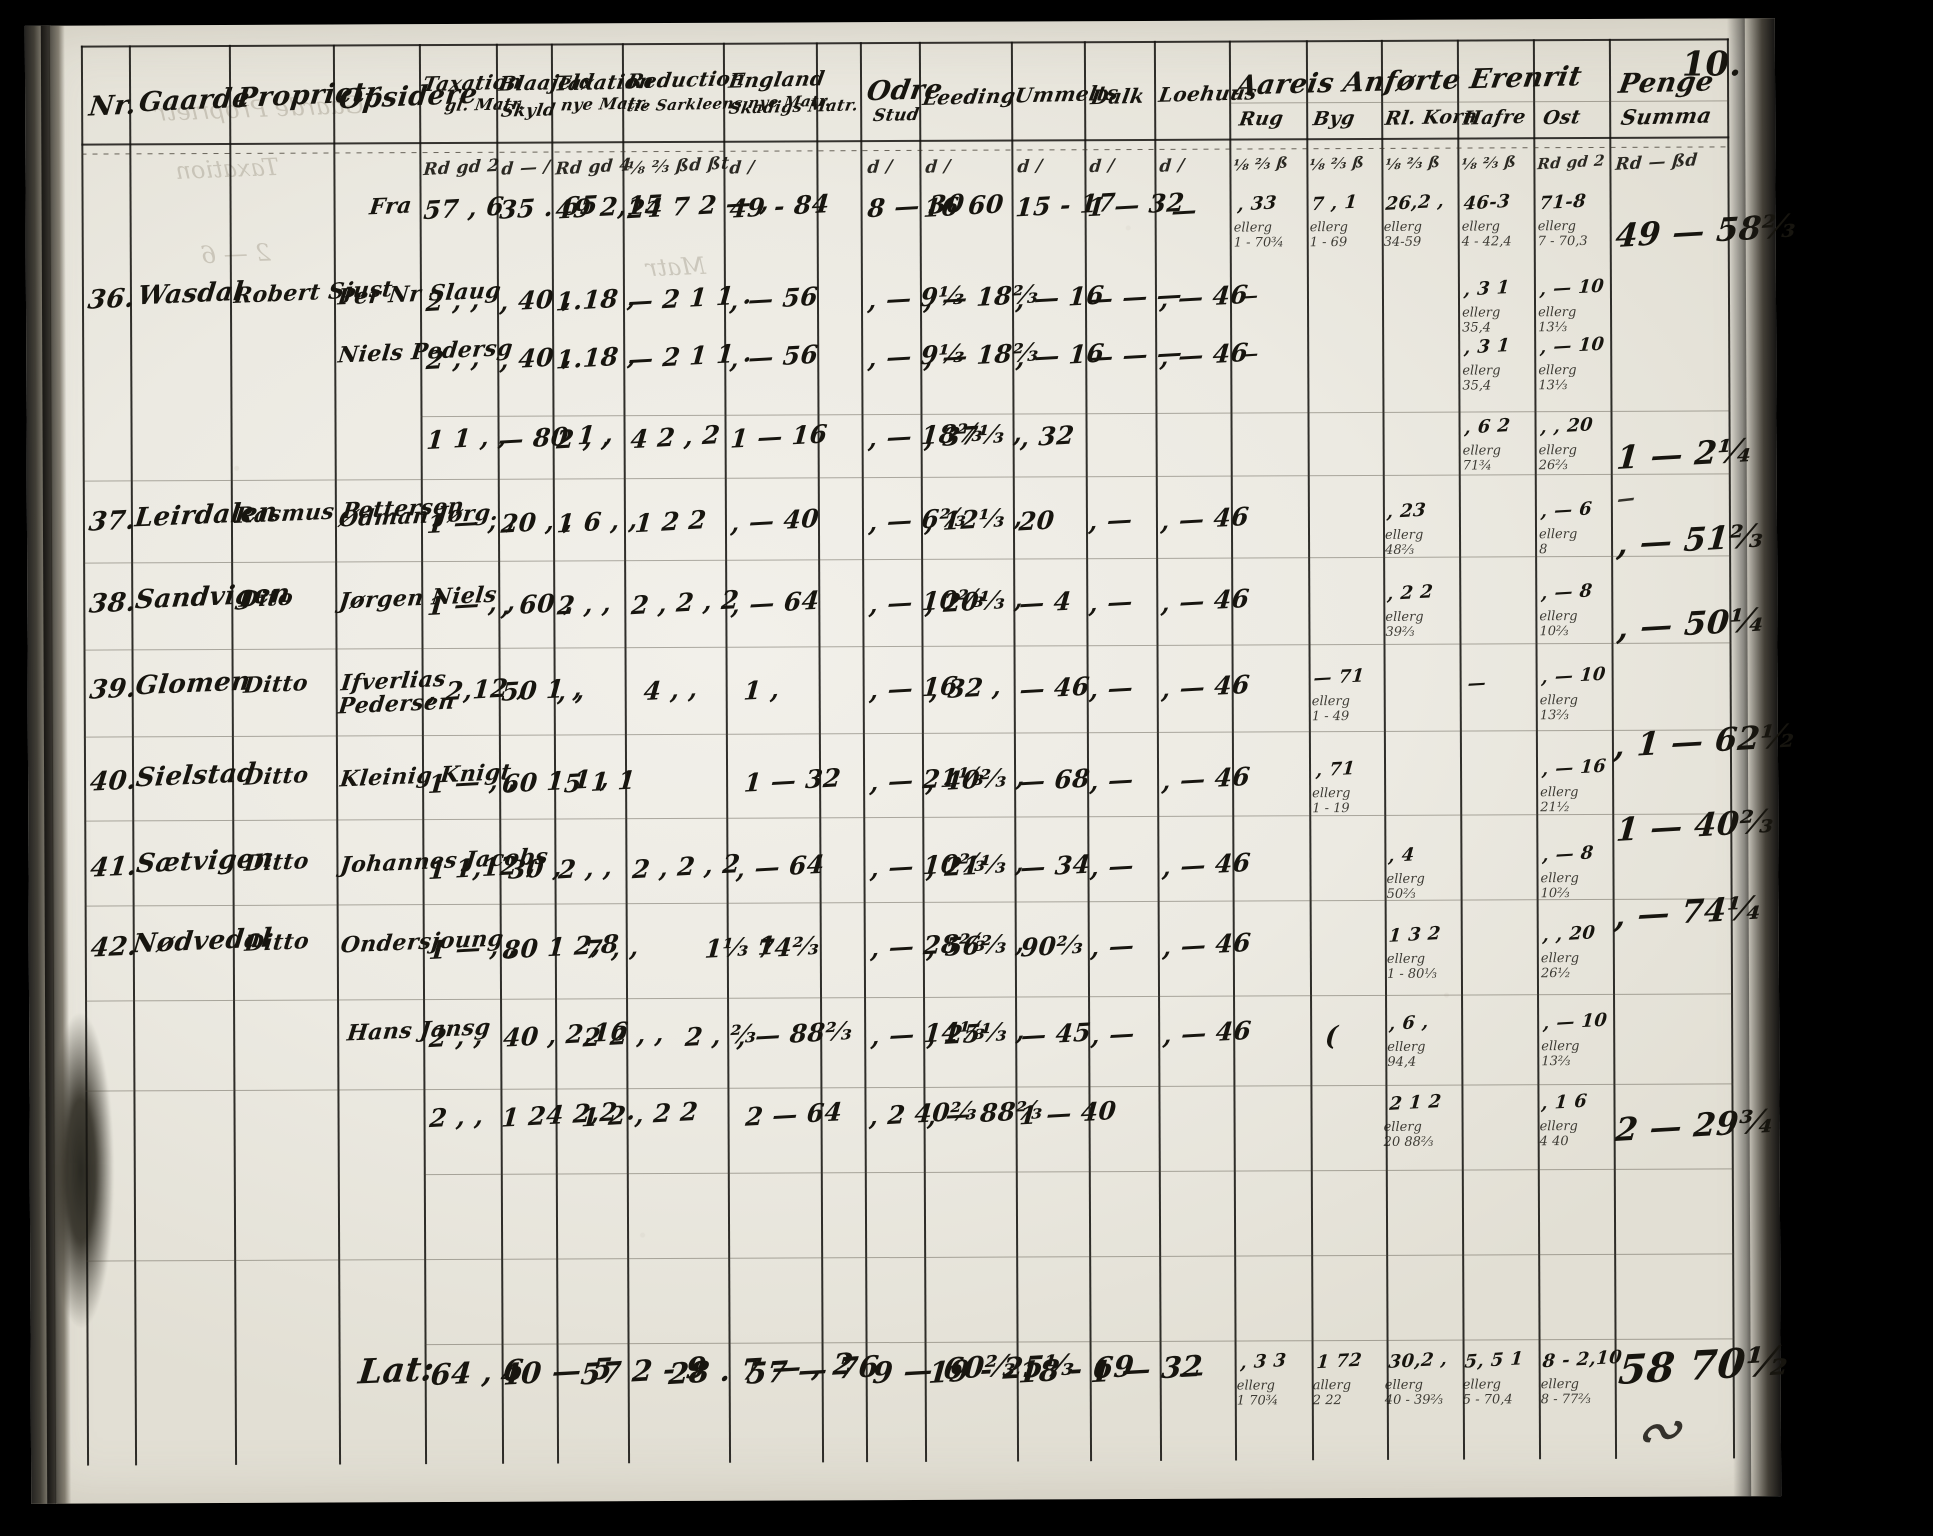 The height and width of the screenshot is (1536, 1933). What do you see at coordinates (1415, 1102) in the screenshot?
I see `subtotal-rlkorn: 2 1 2` at bounding box center [1415, 1102].